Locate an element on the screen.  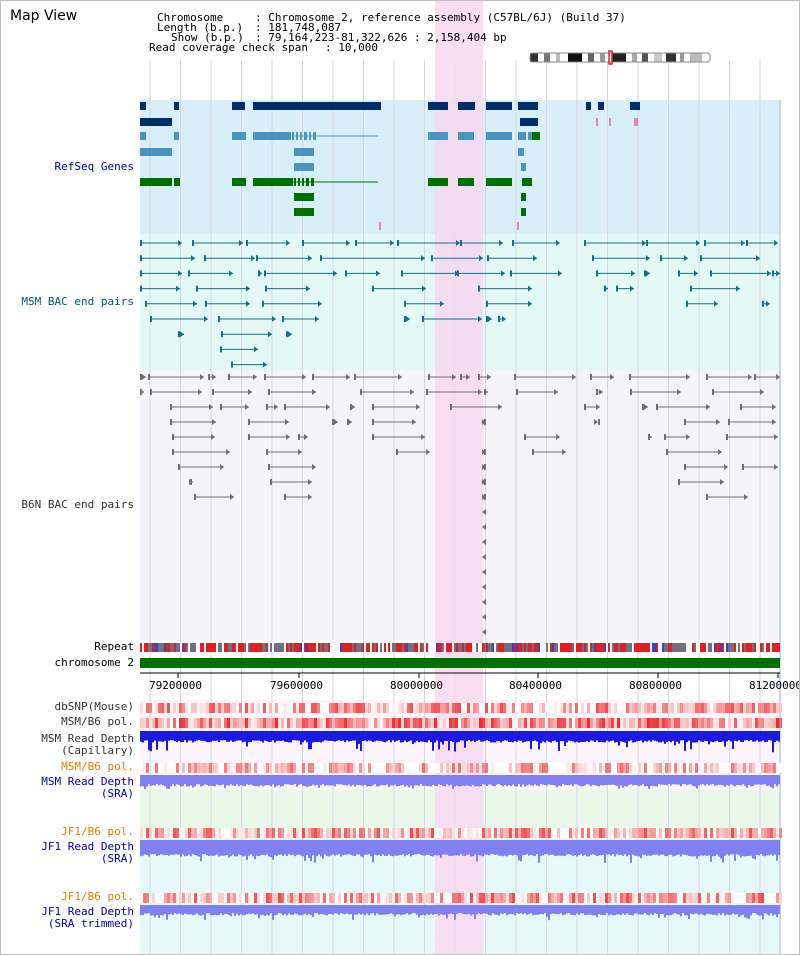
track-label-refseq: RefSeq Genes is located at coordinates (94, 166).